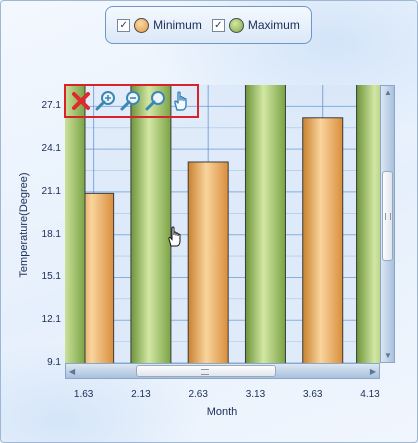 This screenshot has width=418, height=443. Describe the element at coordinates (24, 225) in the screenshot. I see `y-axis-title: Temperature(Degree)` at that location.